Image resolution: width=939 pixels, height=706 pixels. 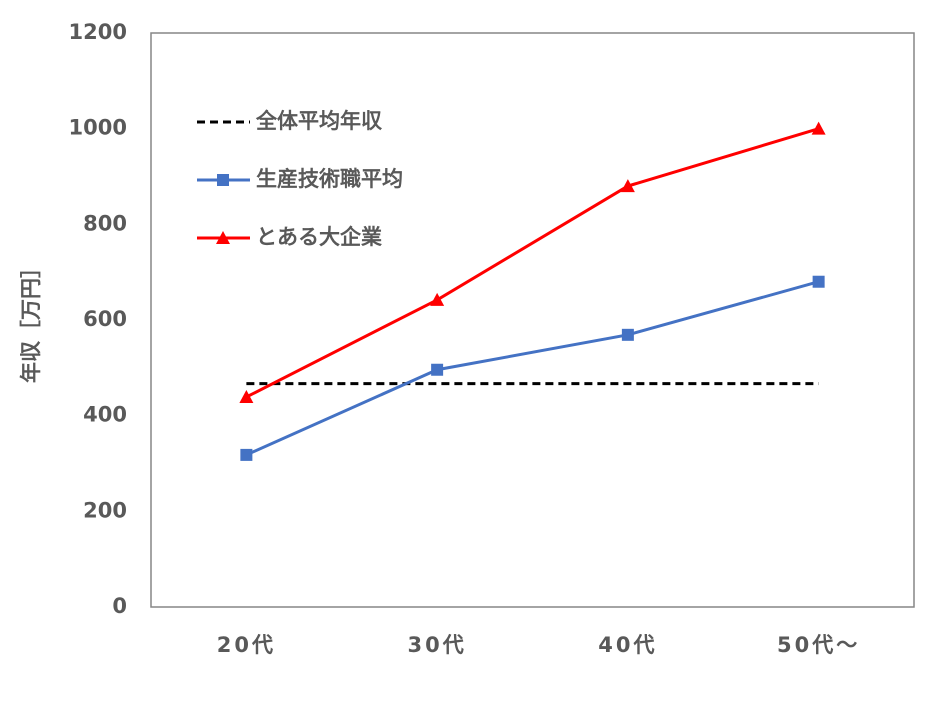 I want to click on y-tick-label: 0, so click(x=119, y=606).